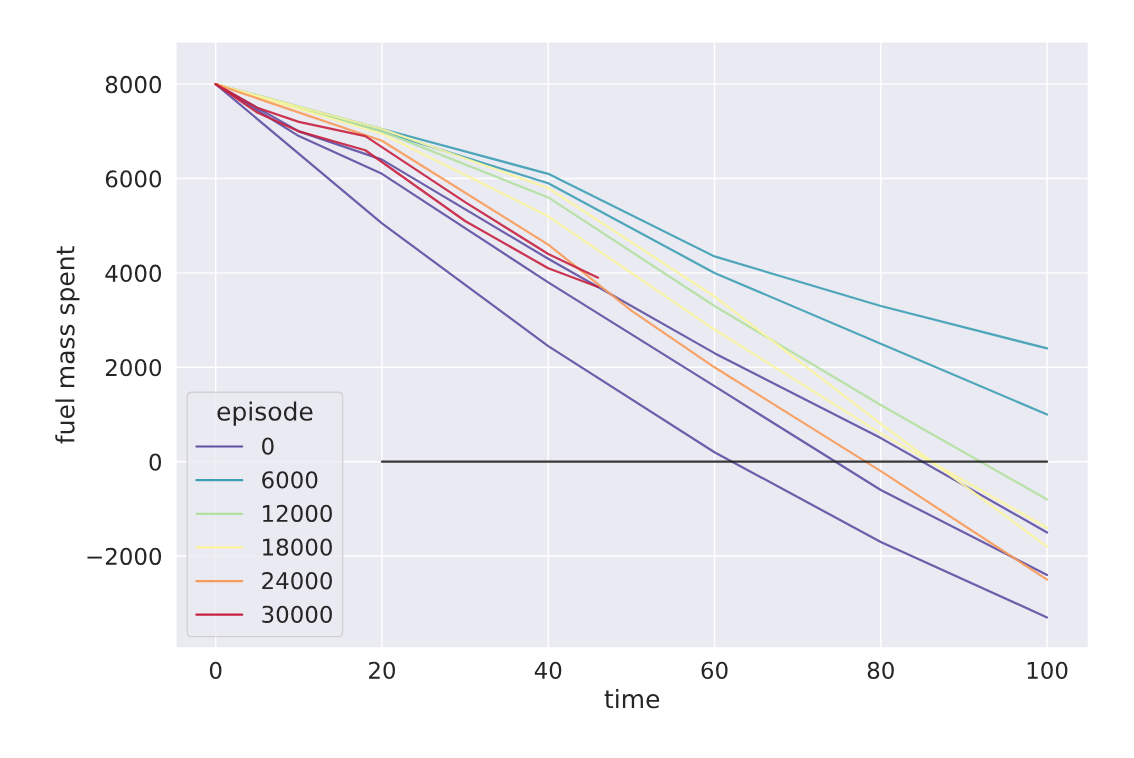 The height and width of the screenshot is (758, 1134). I want to click on y-tick-label: 4000, so click(133, 273).